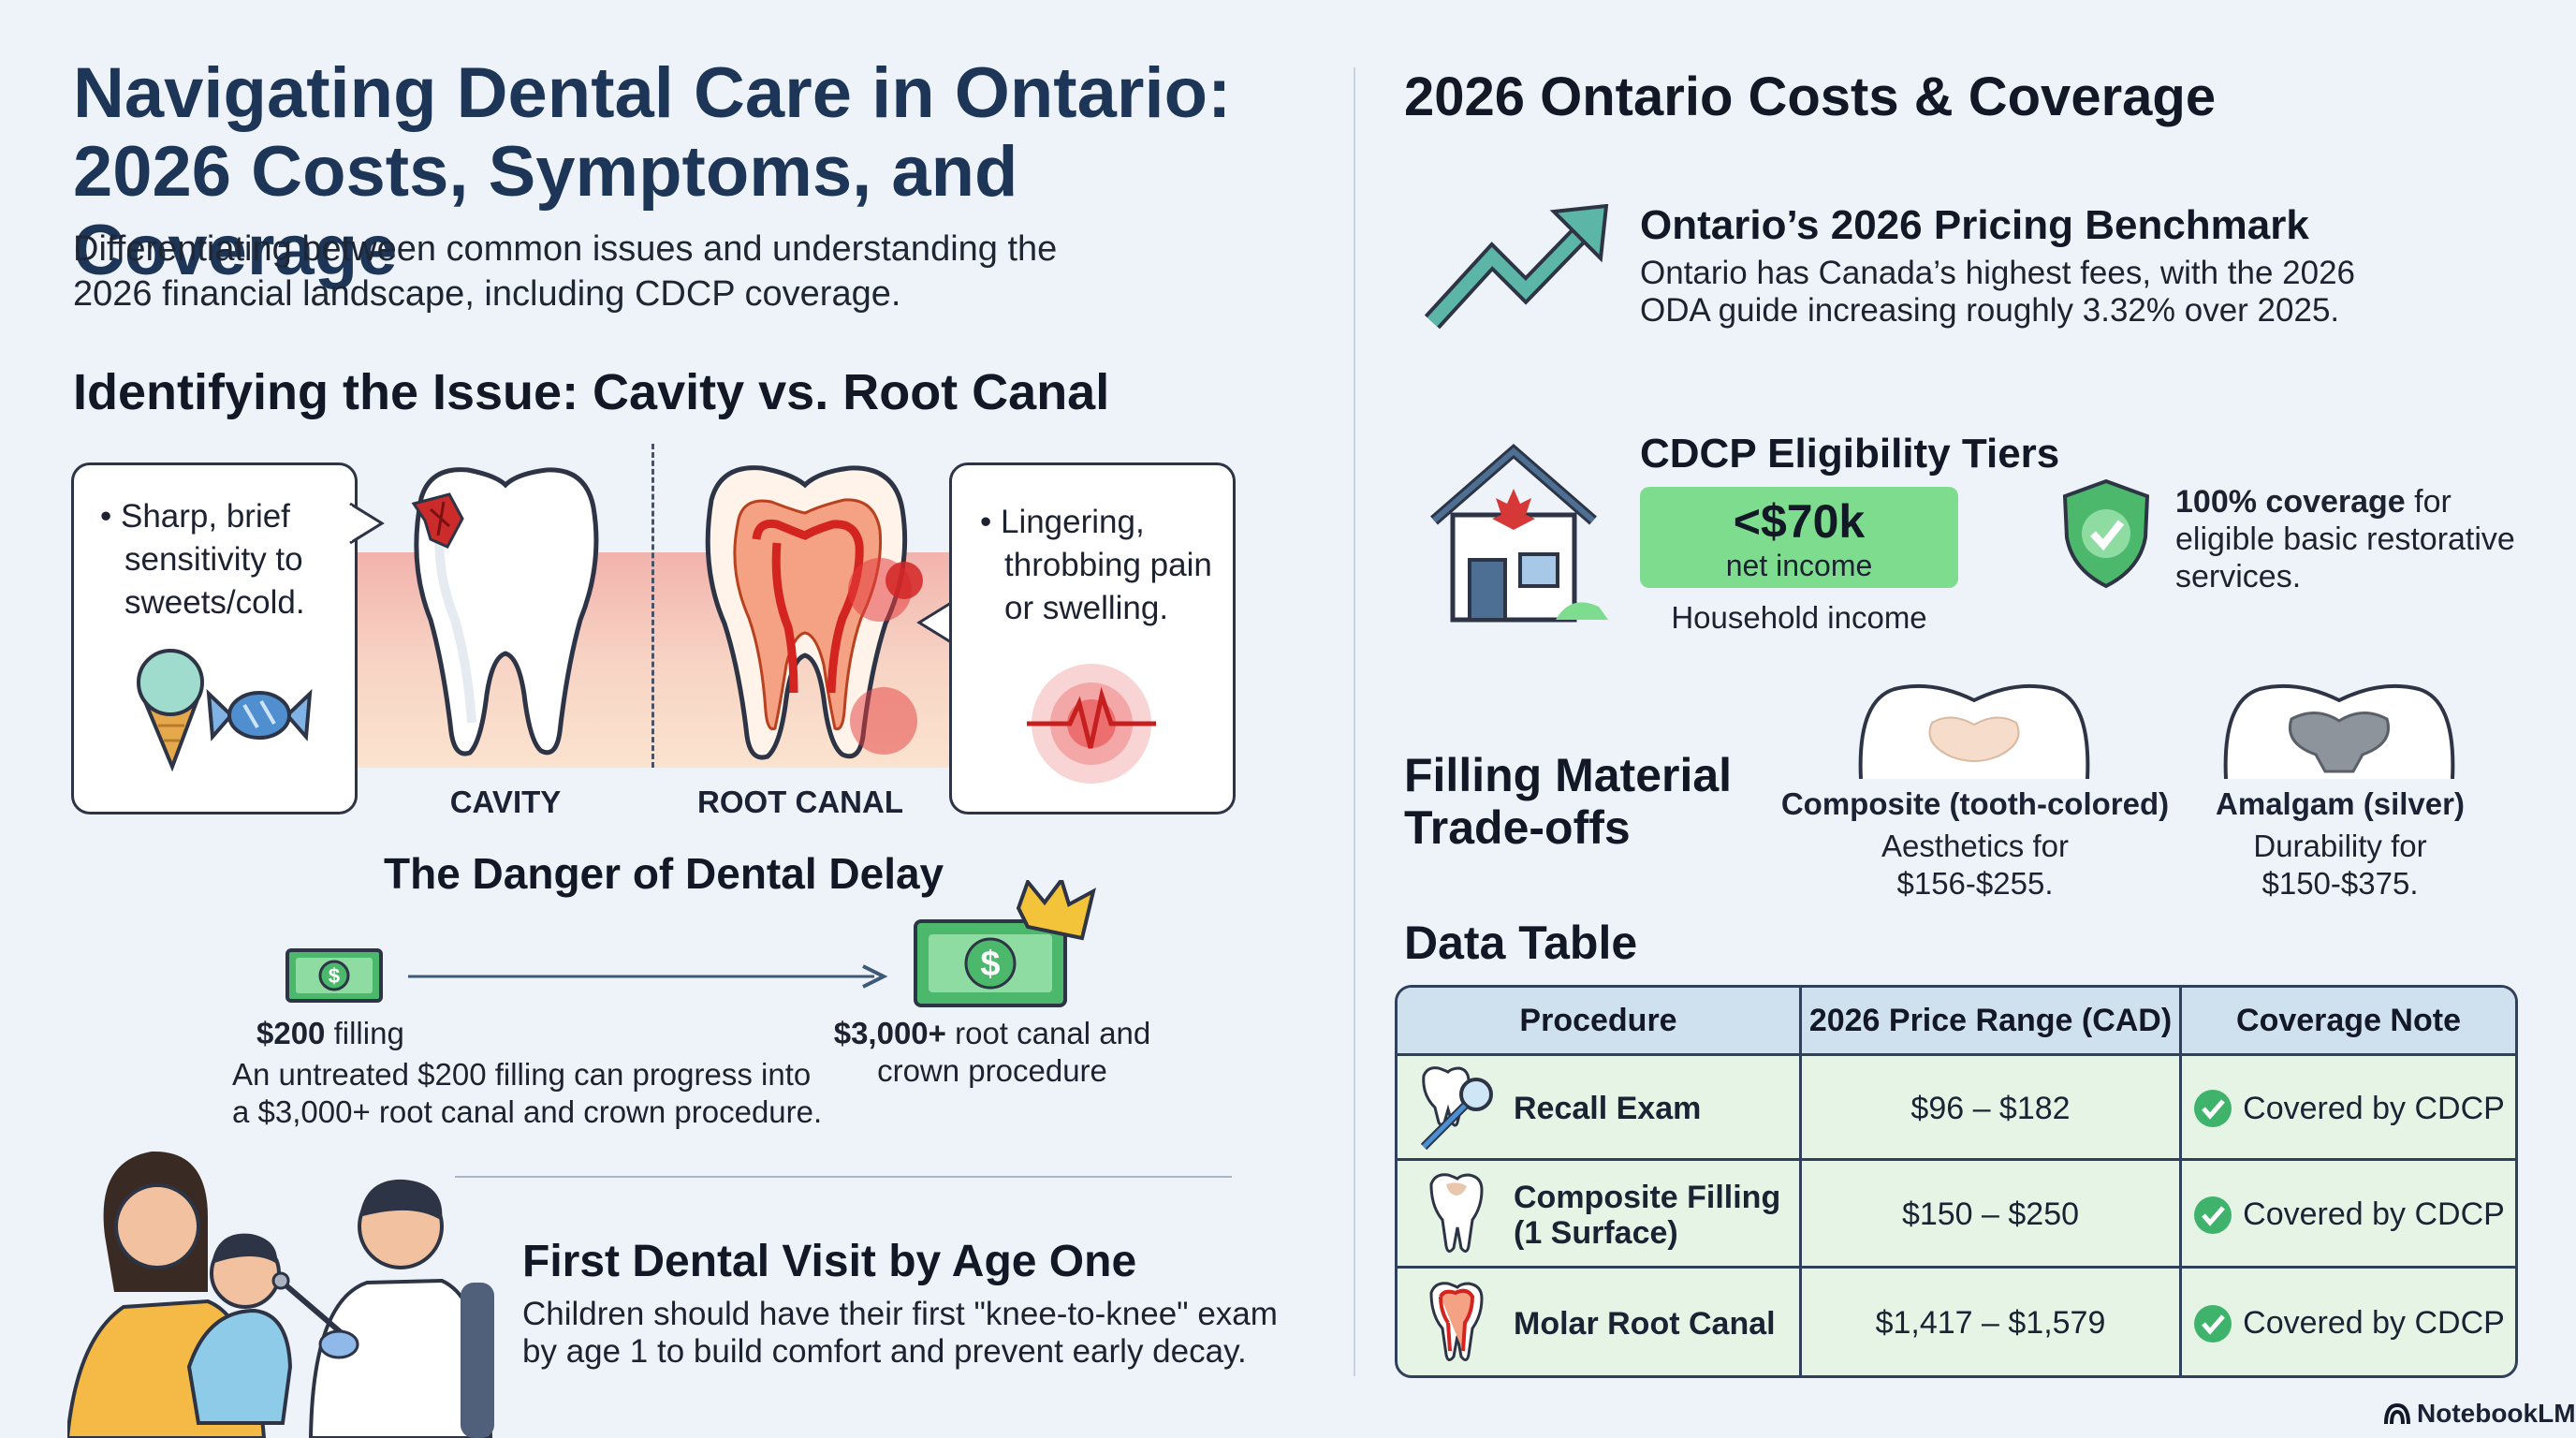  I want to click on money-crown-icon: $, so click(1005, 943).